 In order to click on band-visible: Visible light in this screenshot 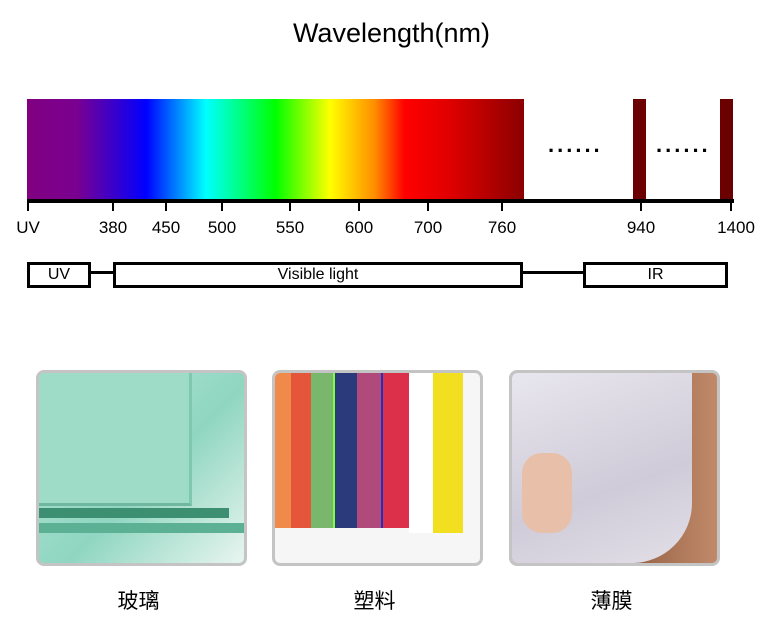, I will do `click(318, 275)`.